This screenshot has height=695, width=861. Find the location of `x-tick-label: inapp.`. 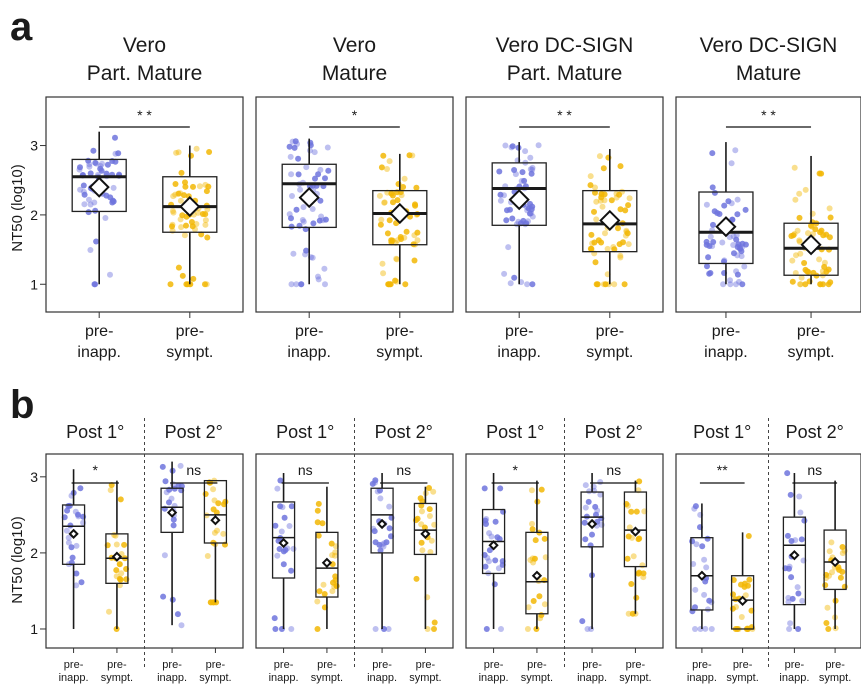

x-tick-label: inapp. is located at coordinates (702, 678).